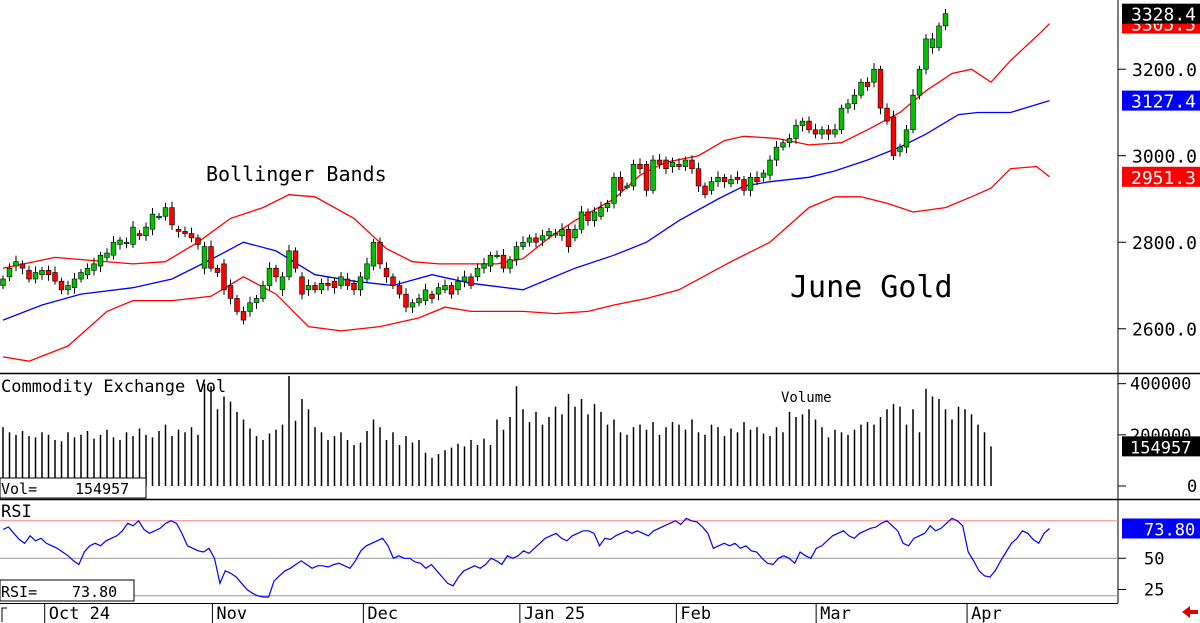  Describe the element at coordinates (1164, 243) in the screenshot. I see `price-tick-label: 2800.0` at that location.